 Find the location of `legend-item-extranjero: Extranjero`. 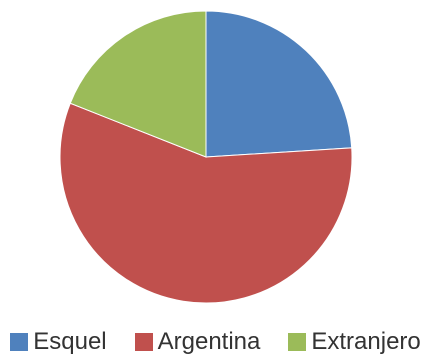

legend-item-extranjero: Extranjero is located at coordinates (354, 341).